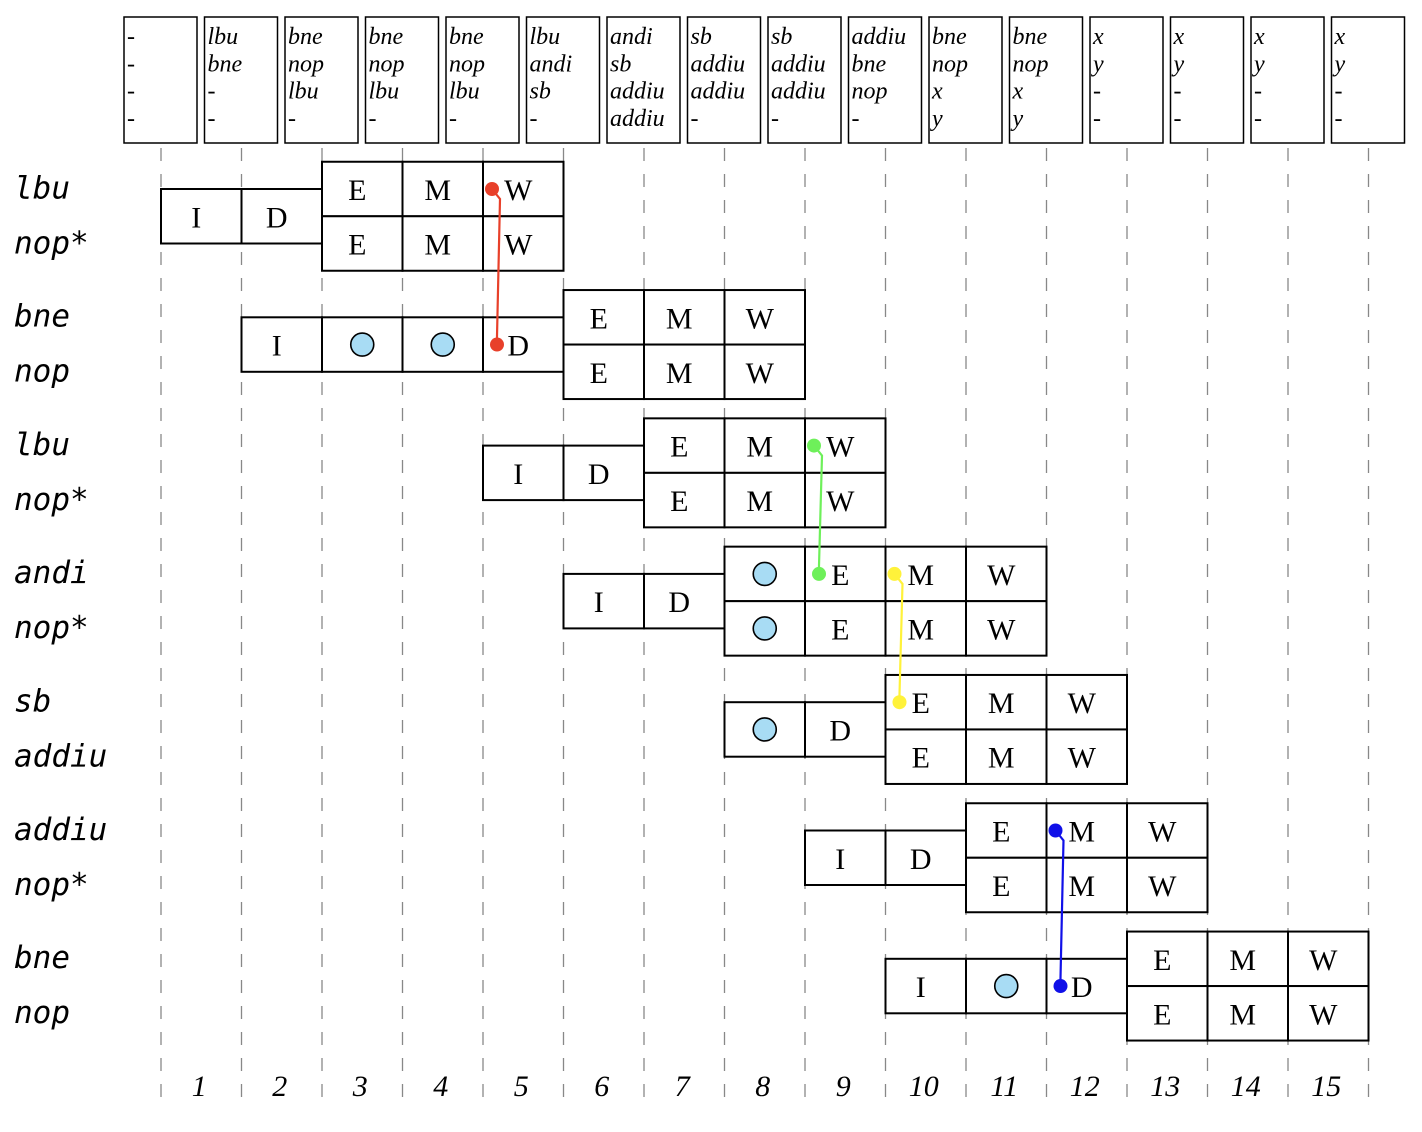 Image resolution: width=1422 pixels, height=1132 pixels. I want to click on queue-box: xy--, so click(1287, 80).